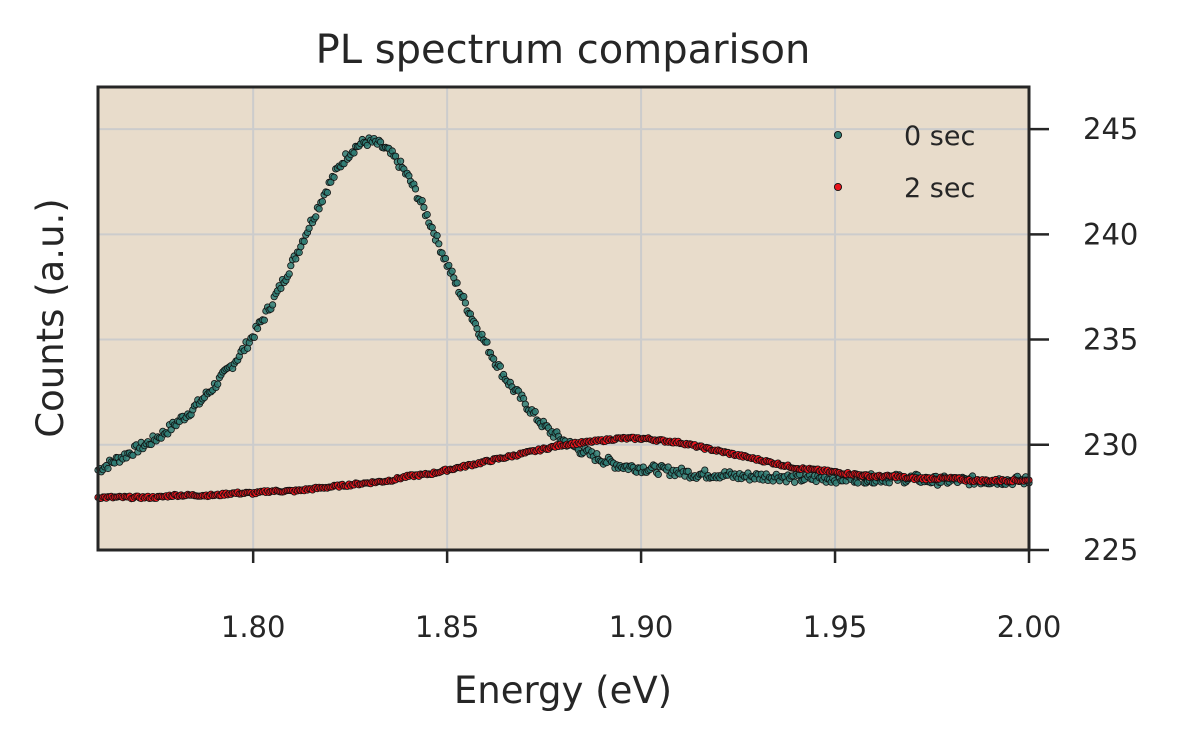 The height and width of the screenshot is (742, 1182). Describe the element at coordinates (253, 627) in the screenshot. I see `x-tick-label: 1.80` at that location.